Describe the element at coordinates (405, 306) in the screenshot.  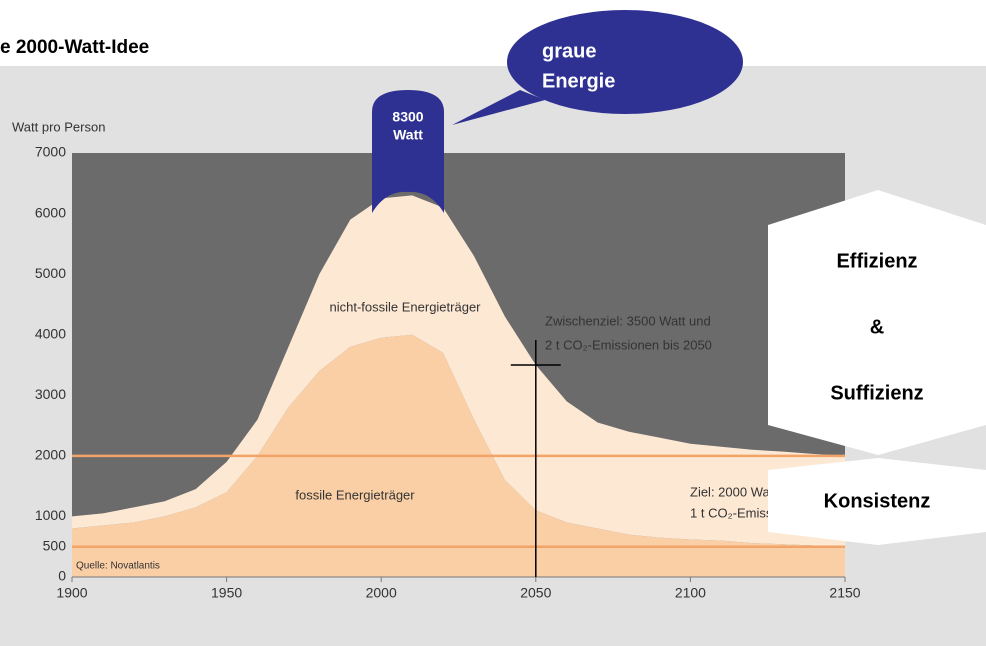
I see `series-label: nicht-fossile Energieträger` at that location.